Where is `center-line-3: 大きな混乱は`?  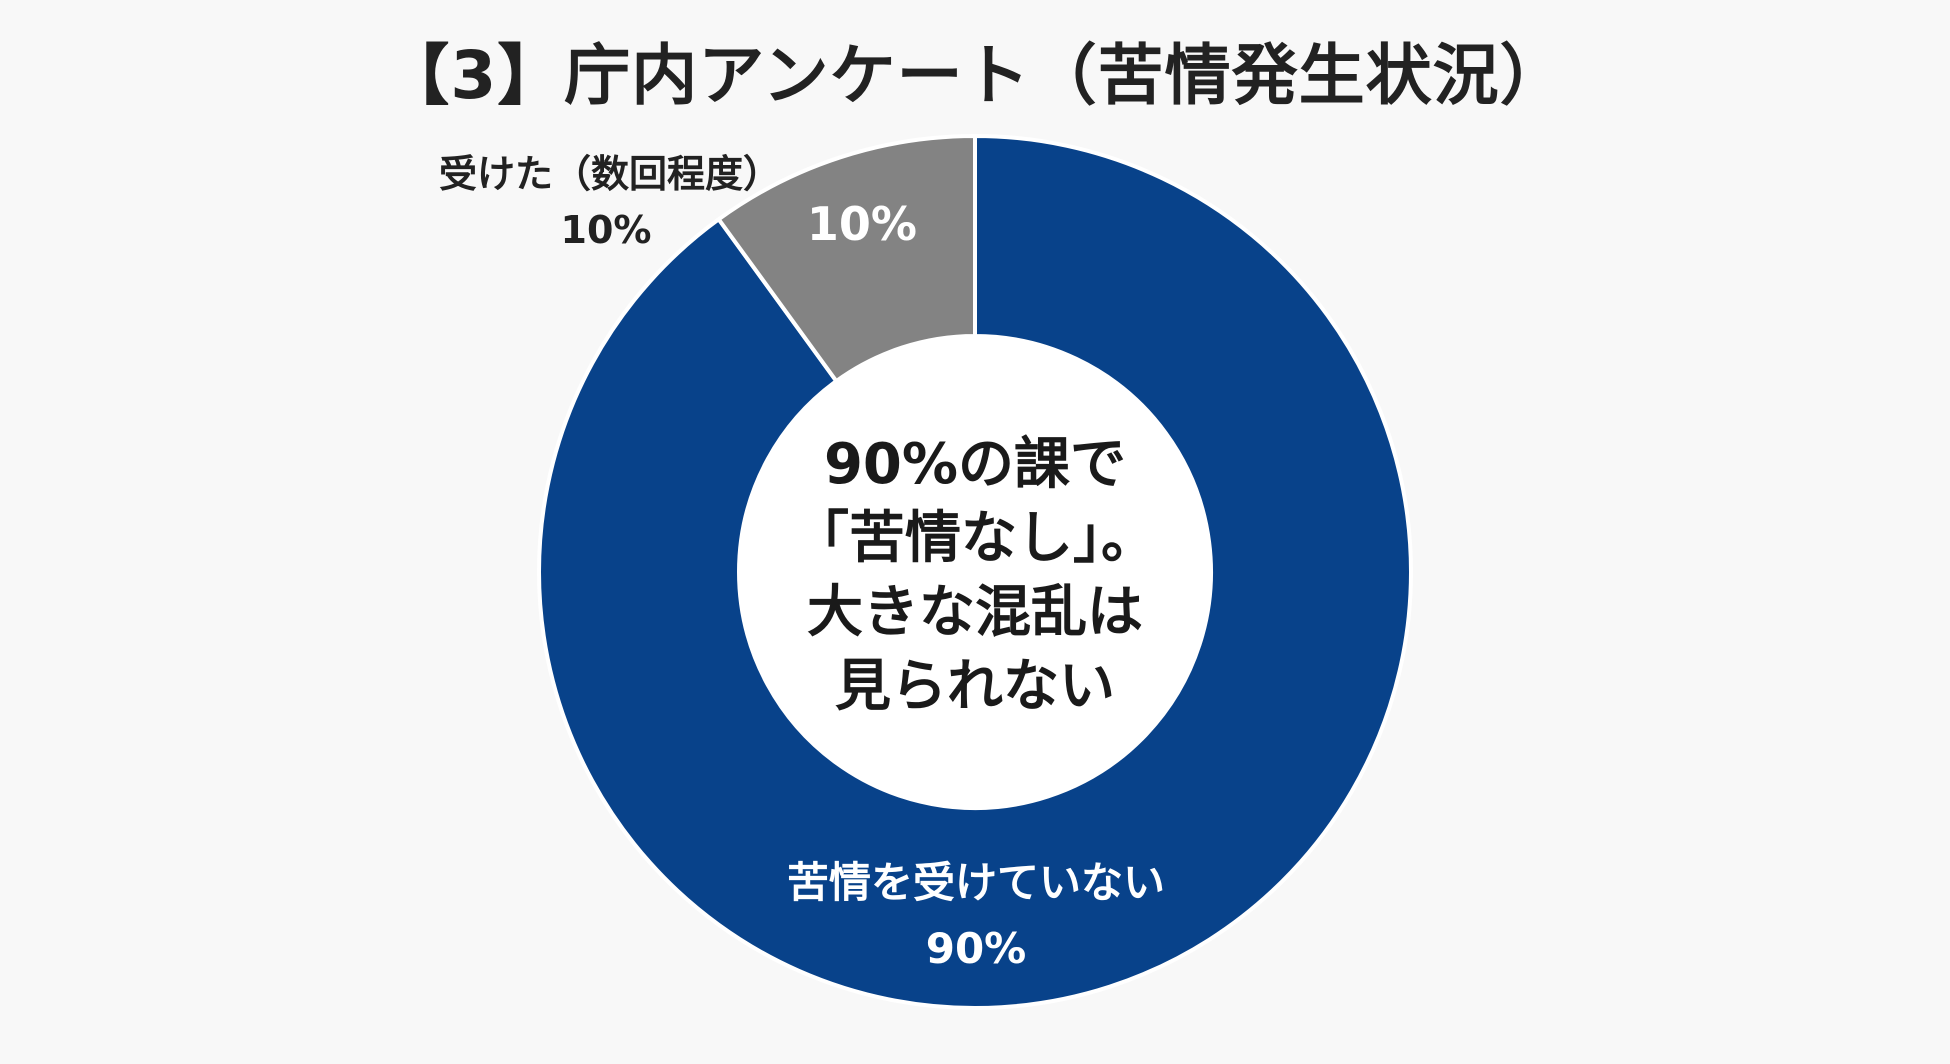
center-line-3: 大きな混乱は is located at coordinates (975, 612).